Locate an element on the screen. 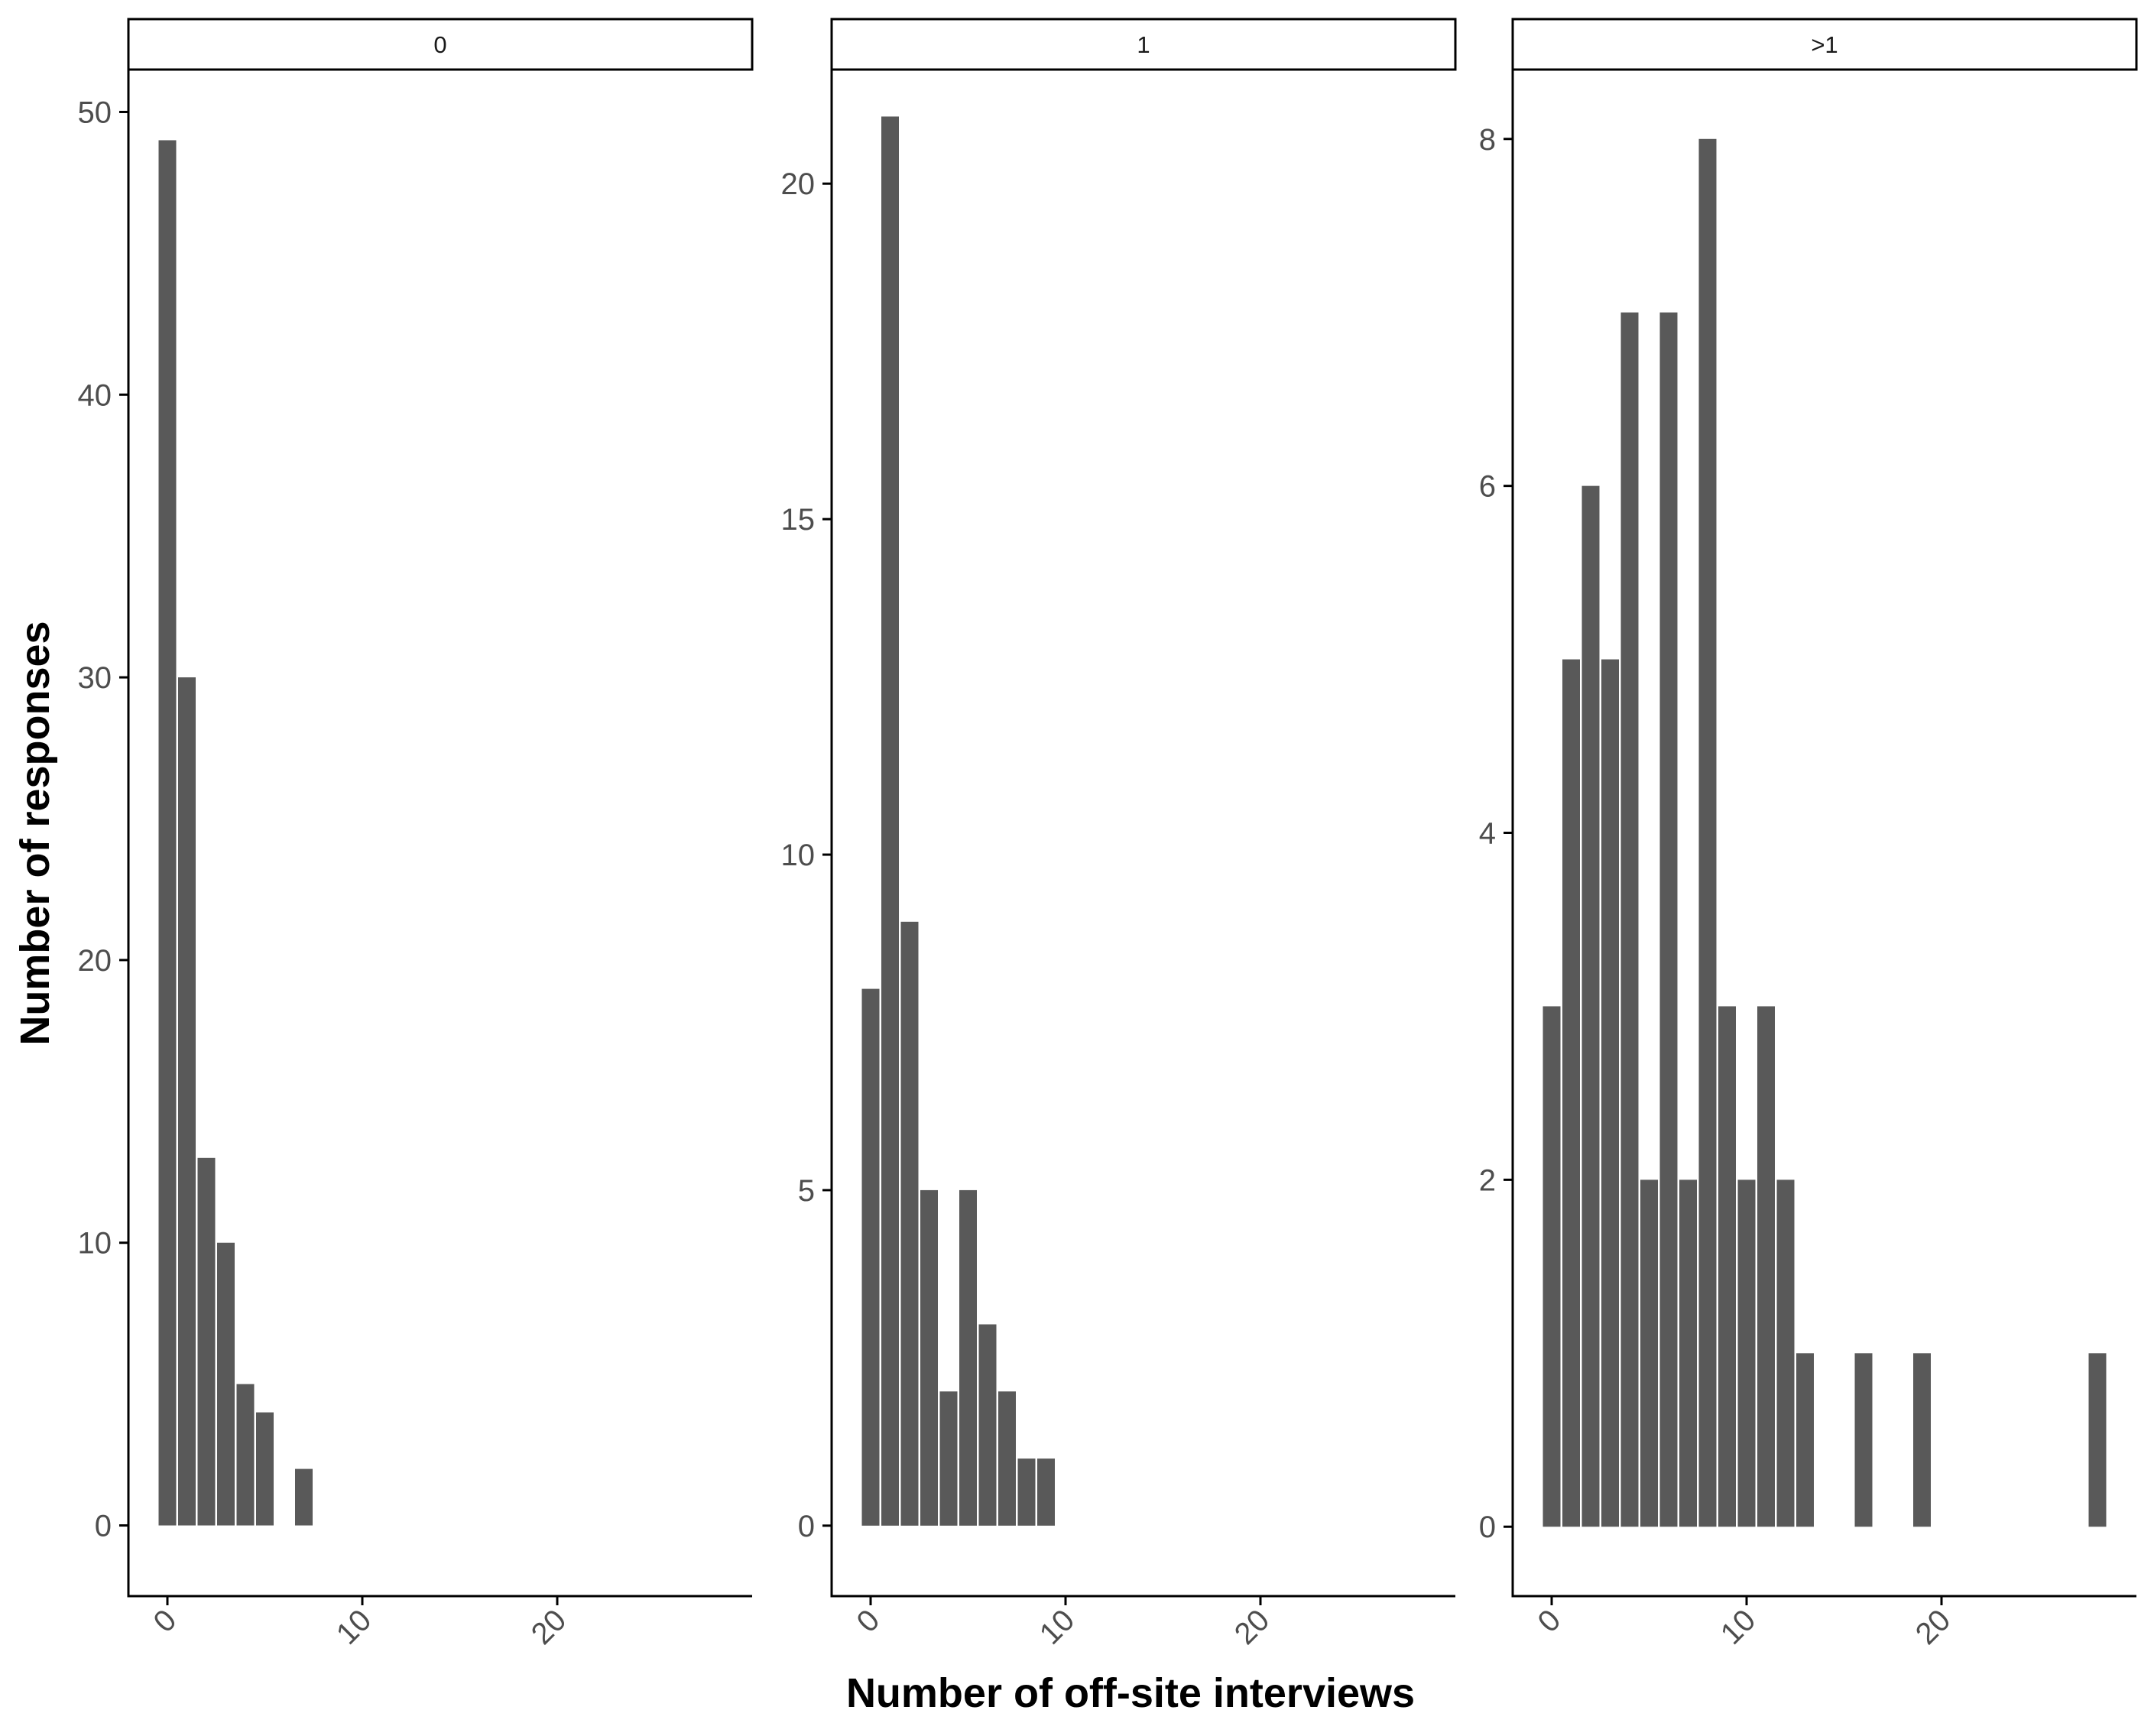 This screenshot has height=1736, width=2154. strip-label: >1 is located at coordinates (1825, 44).